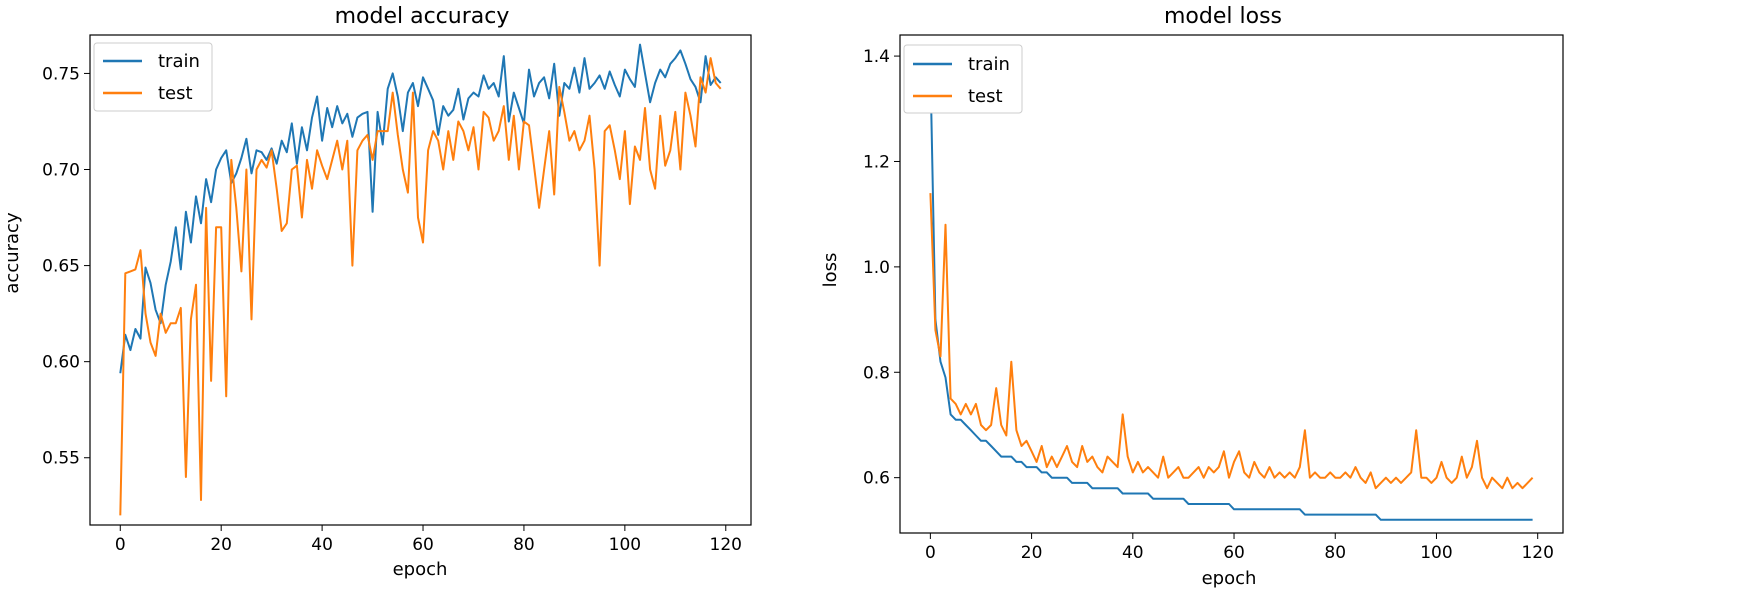 This screenshot has height=599, width=1750. I want to click on loss-chart-title: model loss, so click(1223, 16).